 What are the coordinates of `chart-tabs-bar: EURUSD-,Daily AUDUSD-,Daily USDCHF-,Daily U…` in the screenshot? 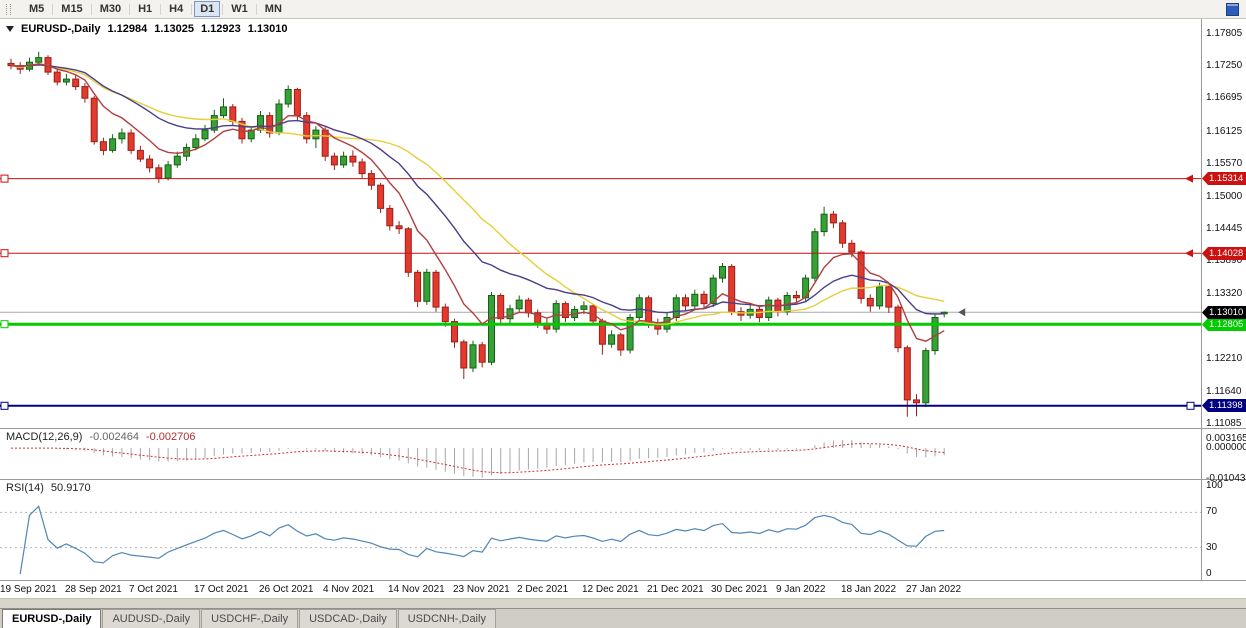 It's located at (623, 618).